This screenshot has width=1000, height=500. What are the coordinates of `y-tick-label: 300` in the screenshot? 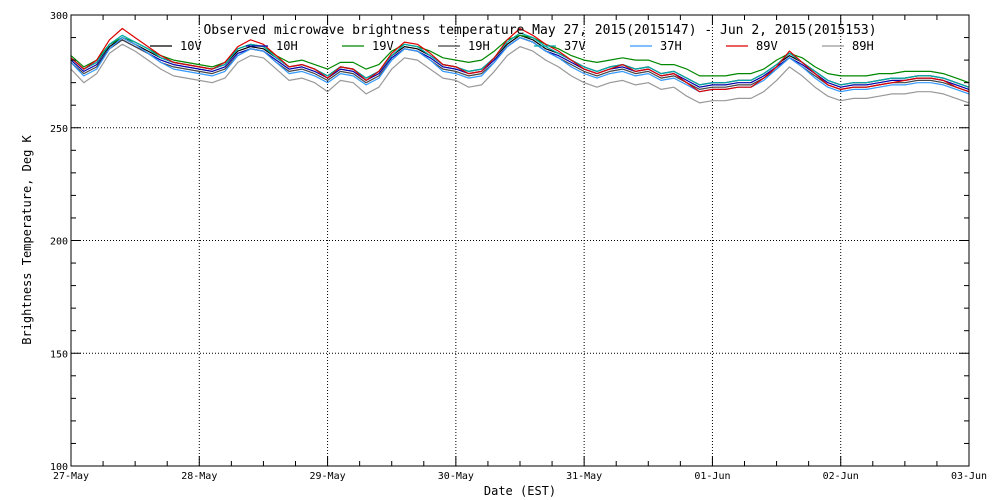 It's located at (59, 16).